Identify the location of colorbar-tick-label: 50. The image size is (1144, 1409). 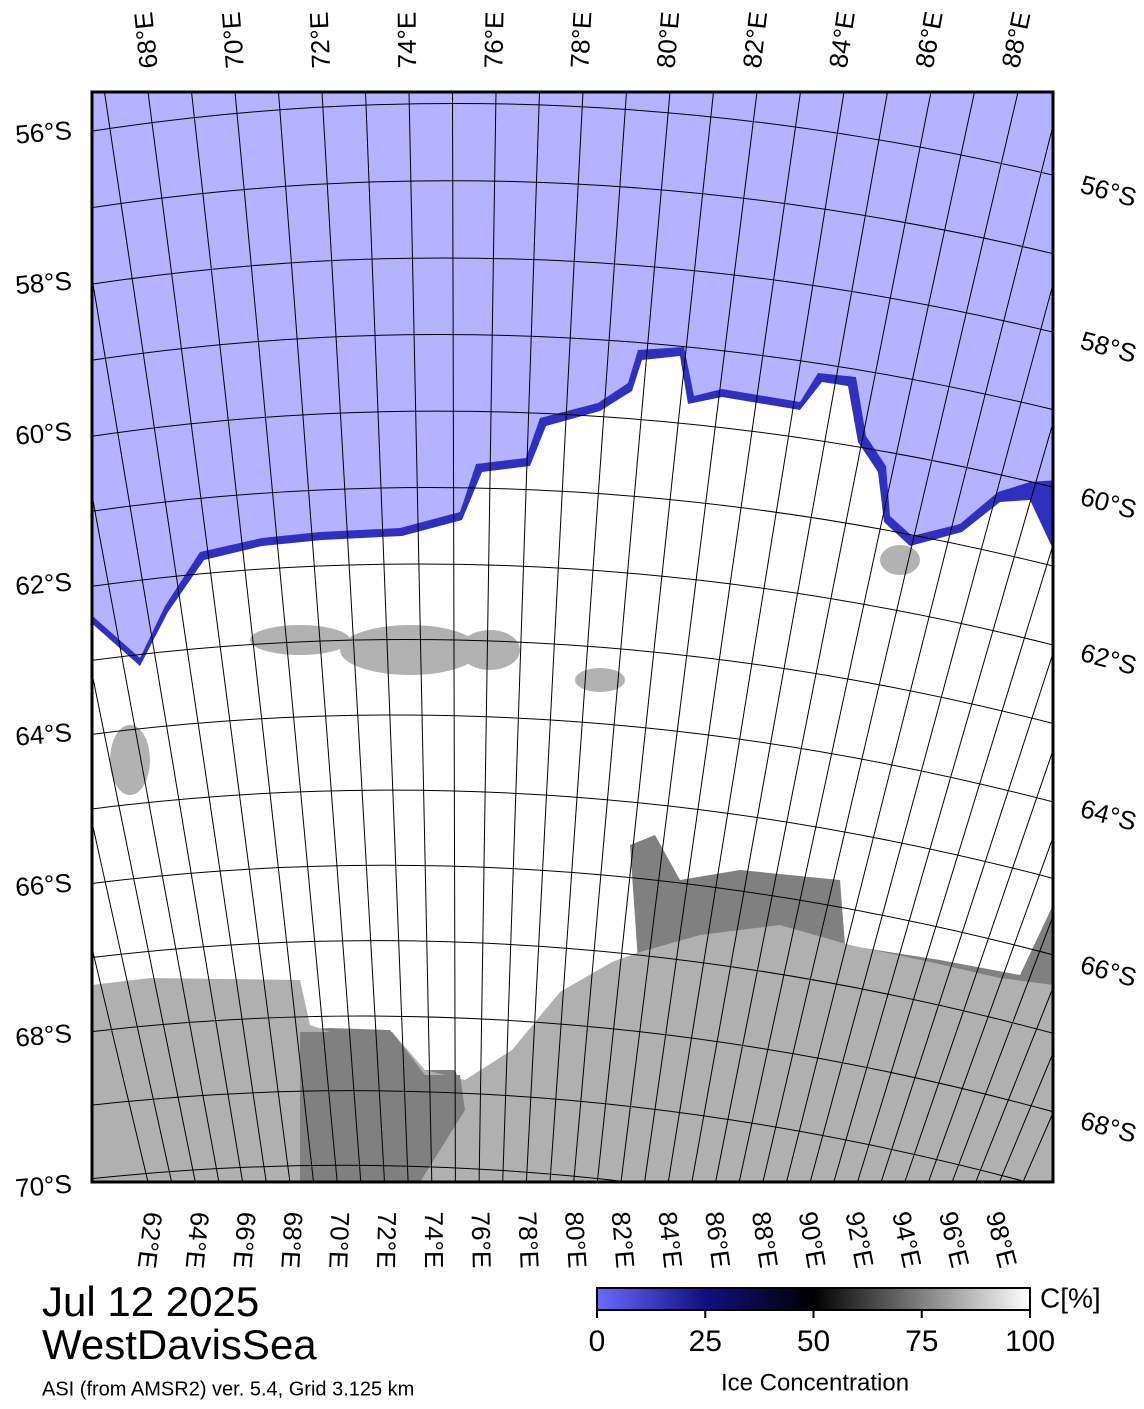
(813, 1341).